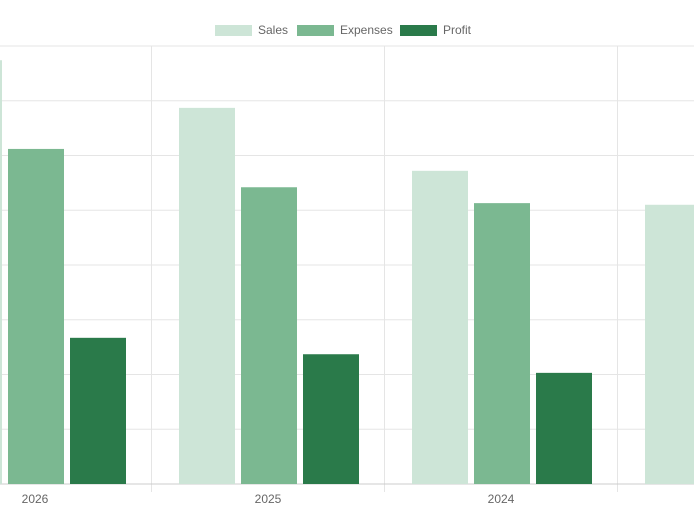 This screenshot has height=522, width=694. I want to click on x-tick-label: 2024, so click(501, 499).